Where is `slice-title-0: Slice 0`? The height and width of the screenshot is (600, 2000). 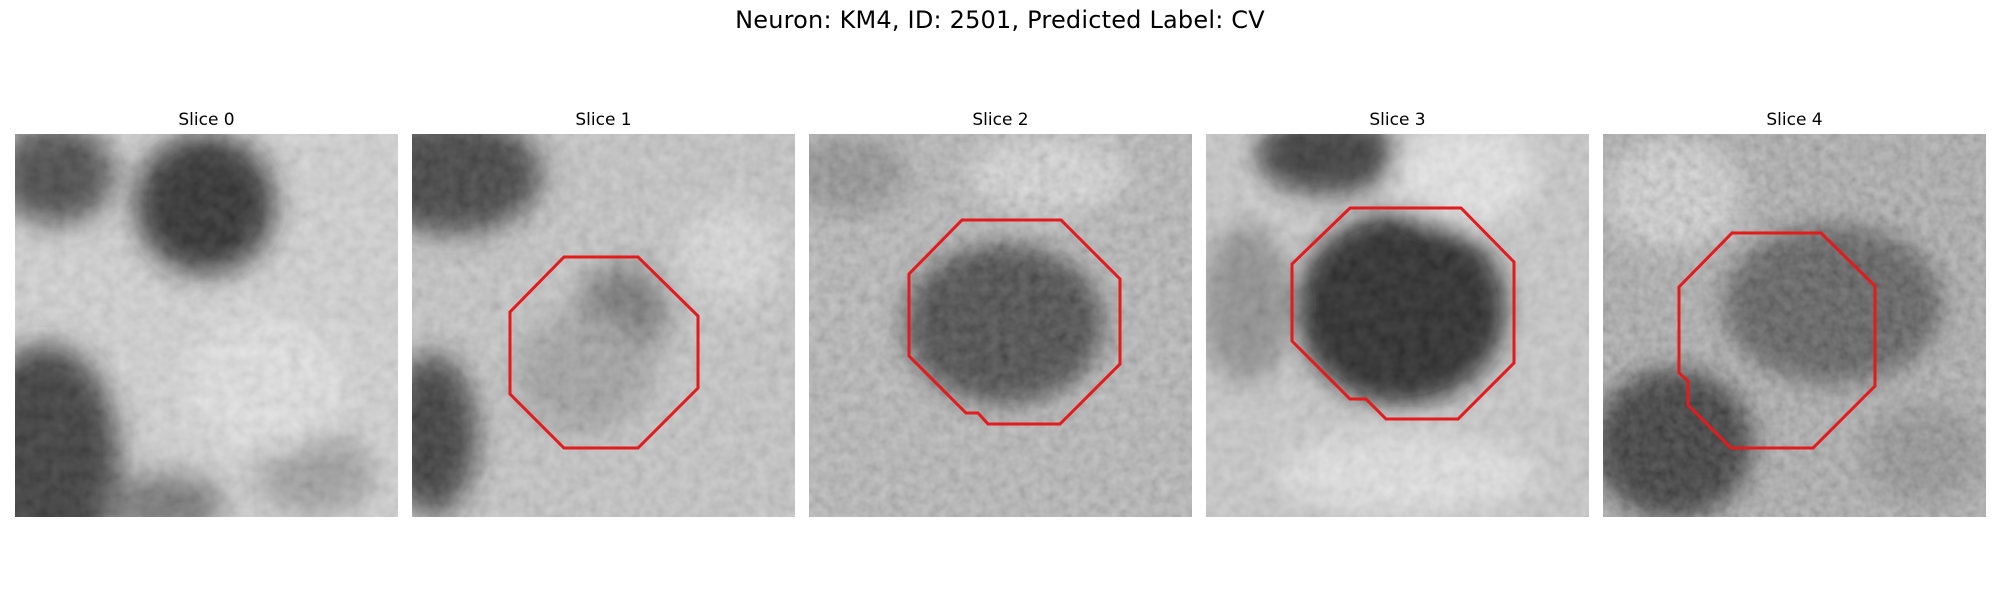 slice-title-0: Slice 0 is located at coordinates (206, 120).